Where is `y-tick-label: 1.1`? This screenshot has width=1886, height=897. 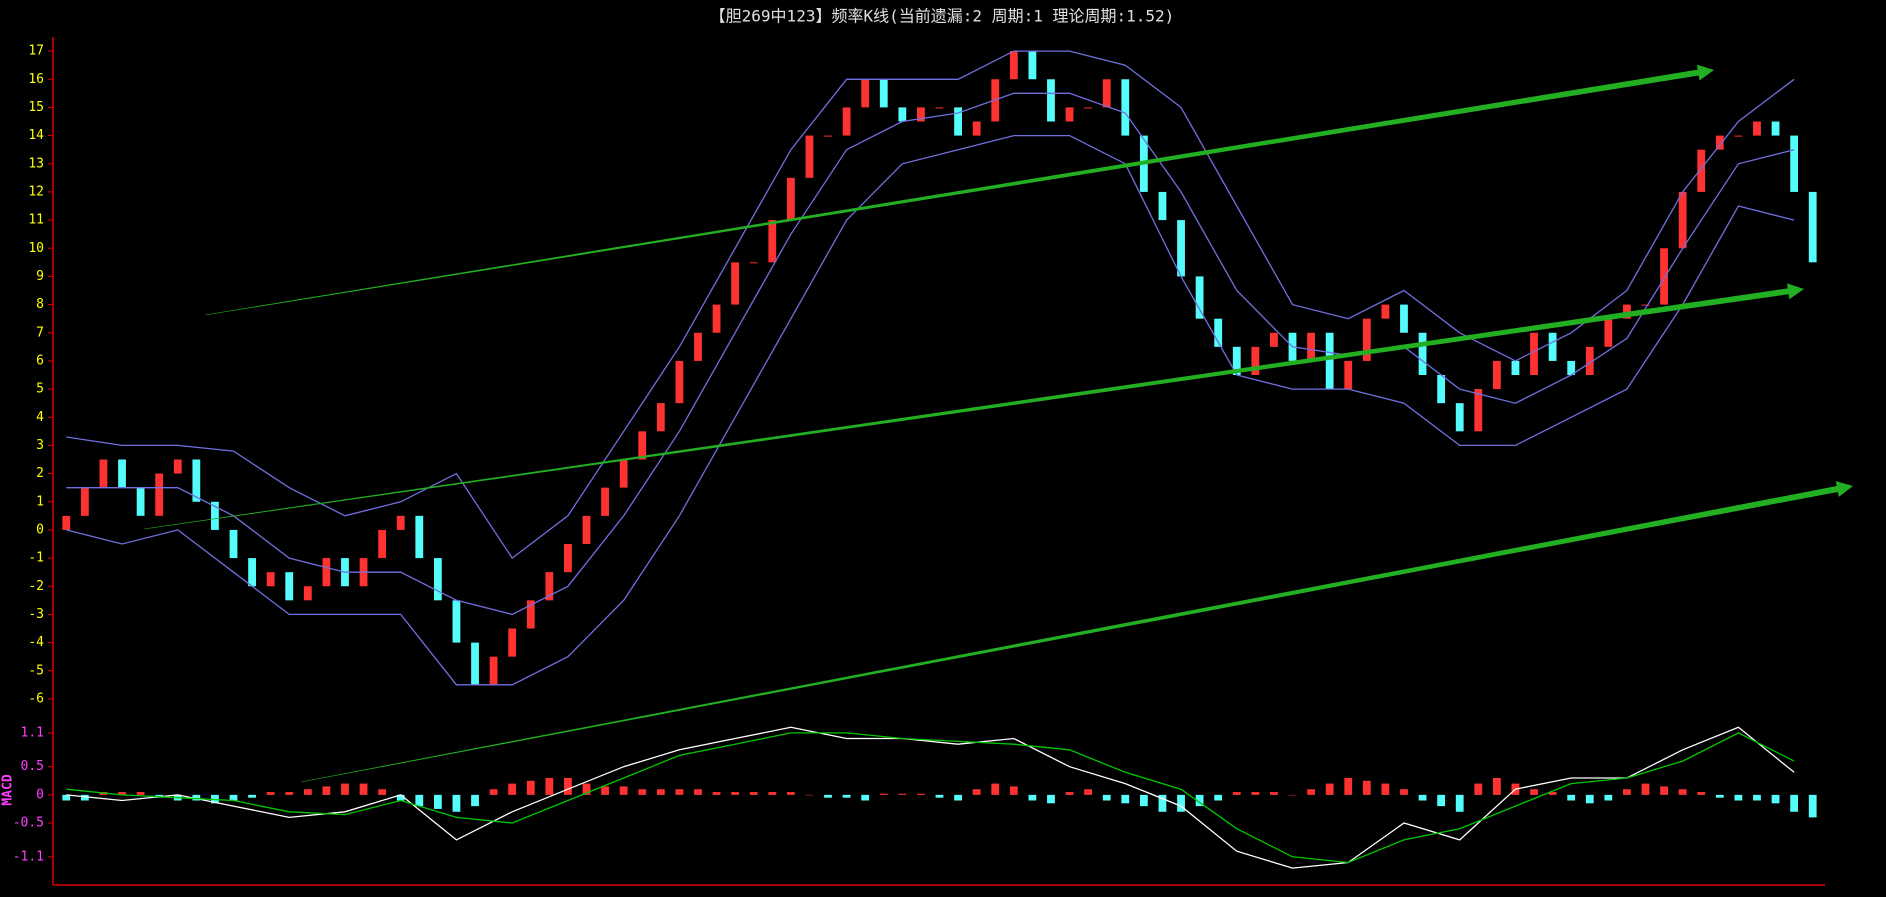
y-tick-label: 1.1 is located at coordinates (32, 732).